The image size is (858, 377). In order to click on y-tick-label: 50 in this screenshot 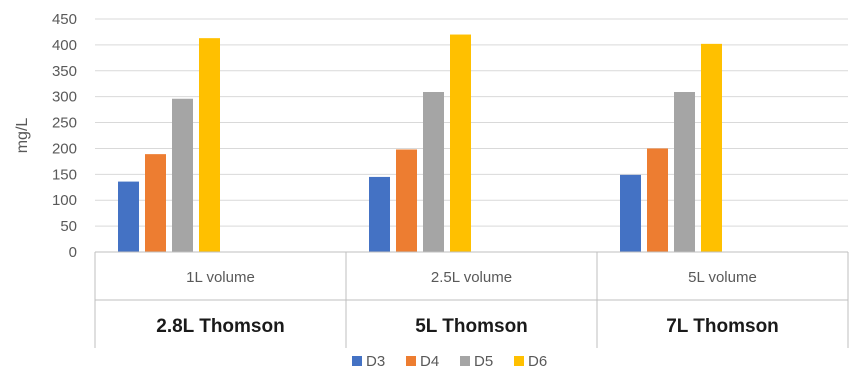, I will do `click(68, 226)`.